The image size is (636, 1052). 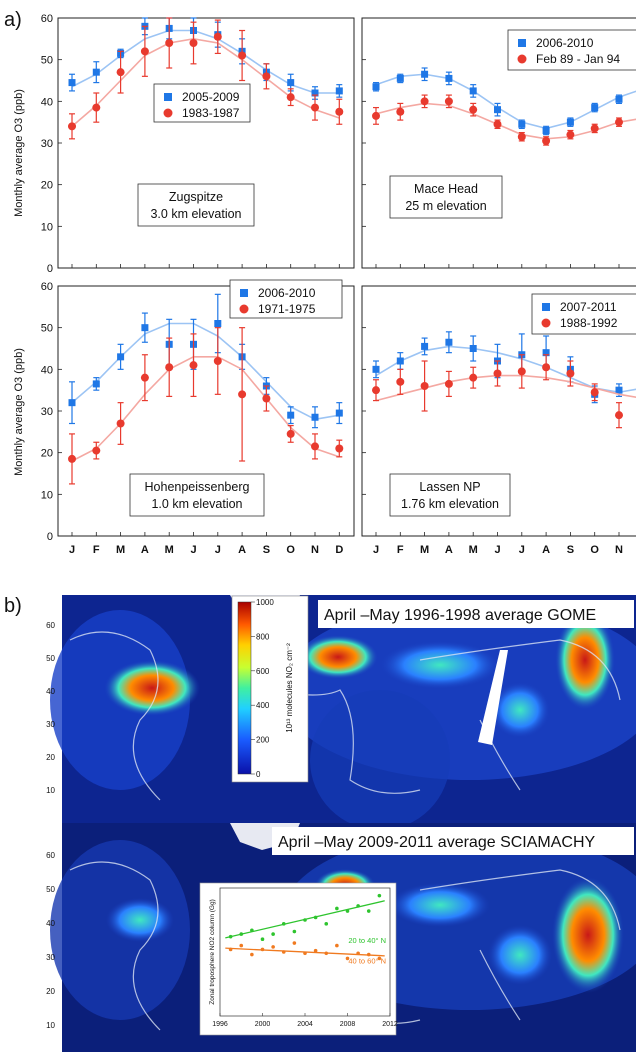 I want to click on map-gome-title-box, so click(x=476, y=614).